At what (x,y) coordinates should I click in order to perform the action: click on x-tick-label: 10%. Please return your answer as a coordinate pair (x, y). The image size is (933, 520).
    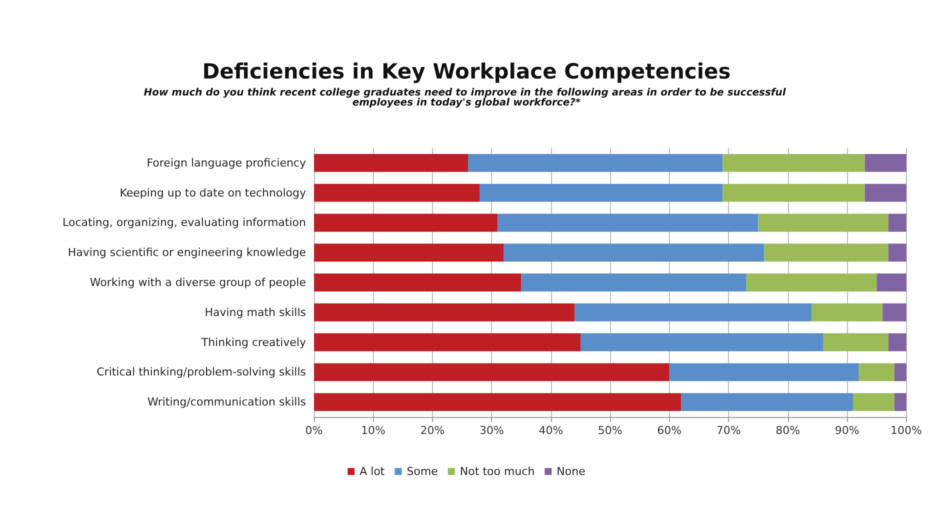
    Looking at the image, I should click on (373, 430).